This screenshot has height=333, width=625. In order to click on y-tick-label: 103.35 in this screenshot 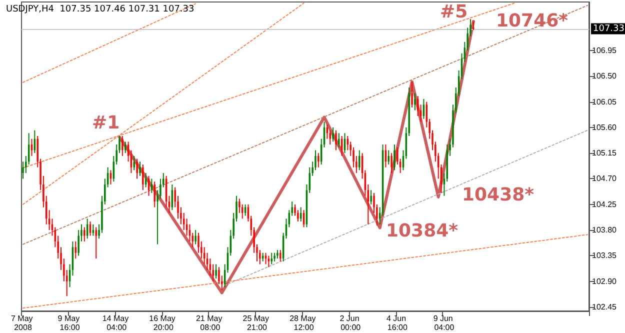, I will do `click(605, 255)`.